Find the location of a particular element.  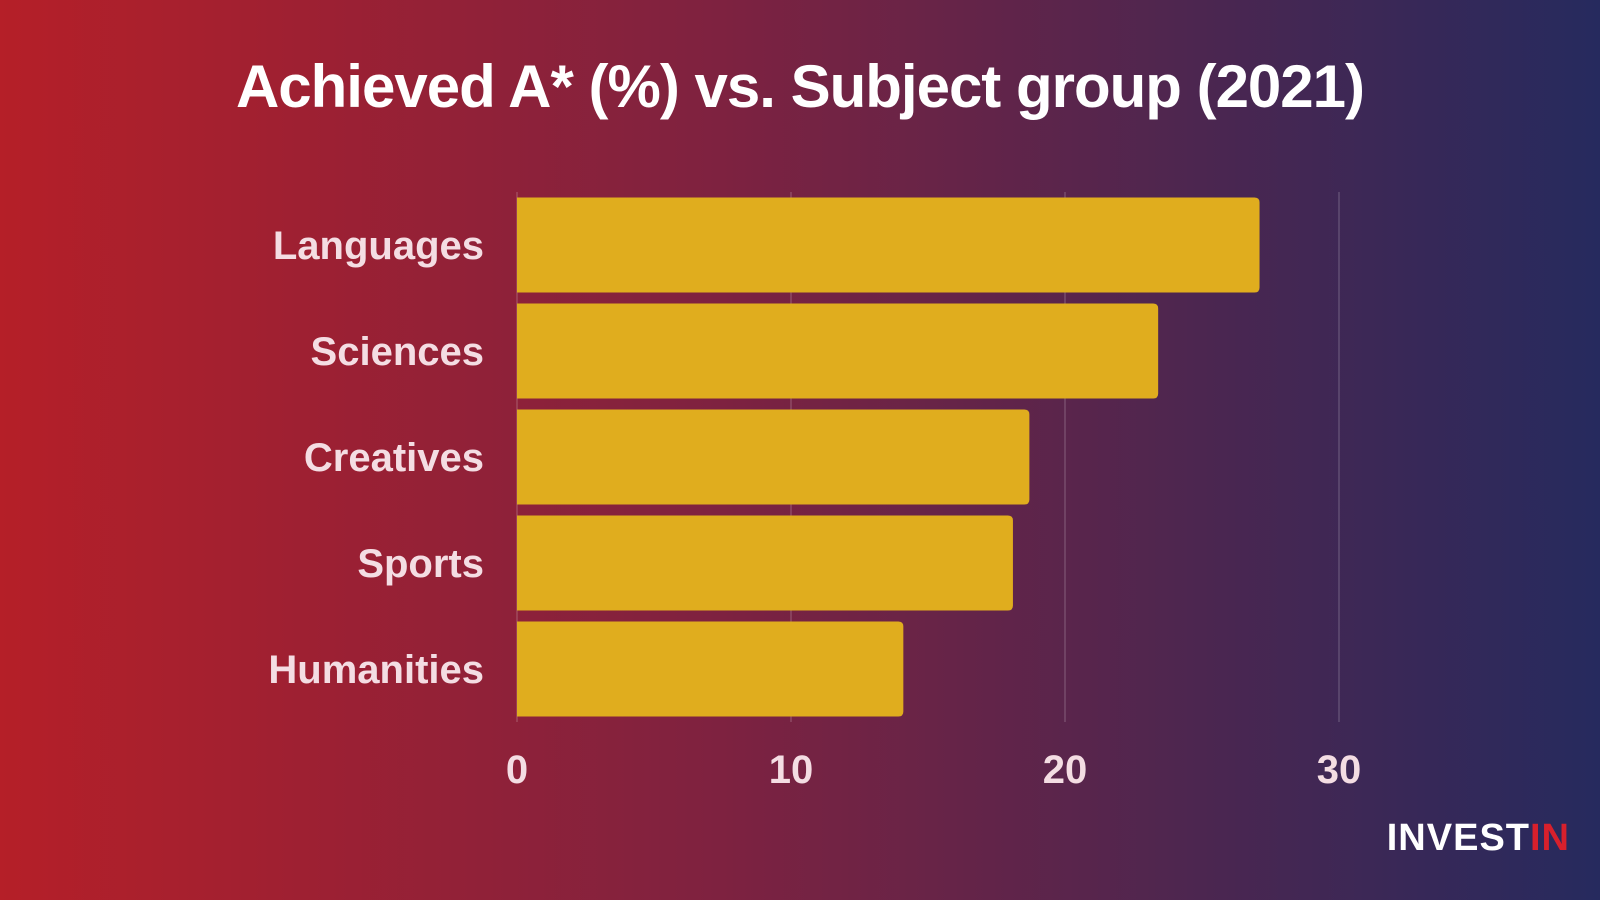

bar-creatives is located at coordinates (773, 457).